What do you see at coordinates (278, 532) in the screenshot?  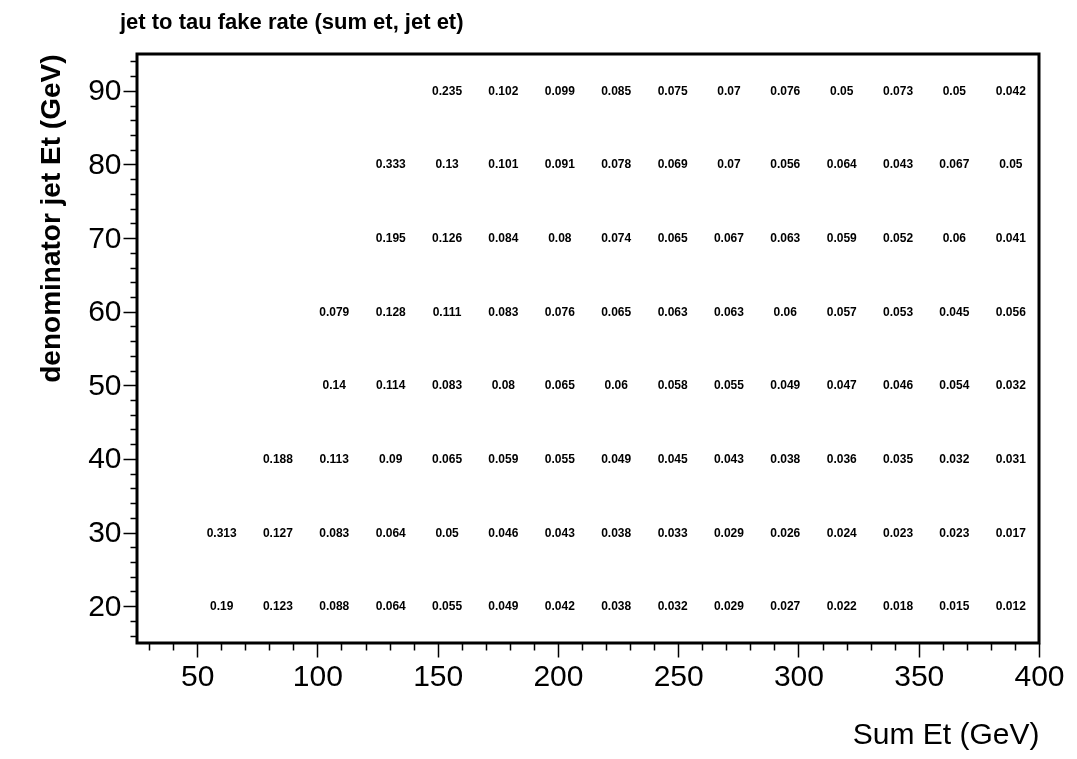 I see `data-label: 0.127` at bounding box center [278, 532].